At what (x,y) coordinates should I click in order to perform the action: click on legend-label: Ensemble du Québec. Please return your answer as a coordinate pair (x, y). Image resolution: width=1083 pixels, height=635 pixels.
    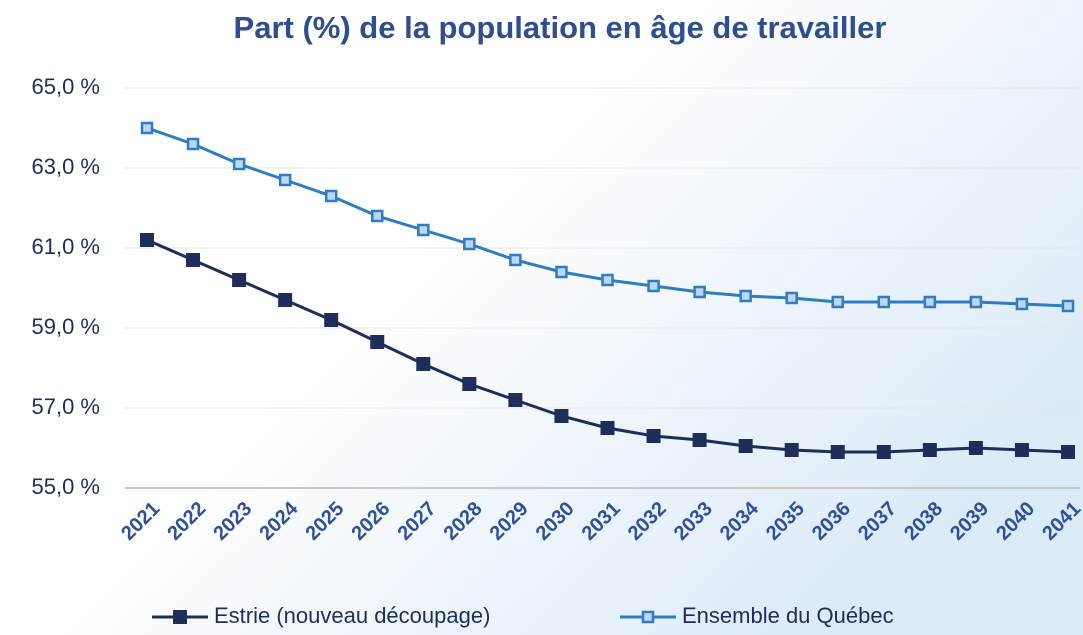
    Looking at the image, I should click on (788, 615).